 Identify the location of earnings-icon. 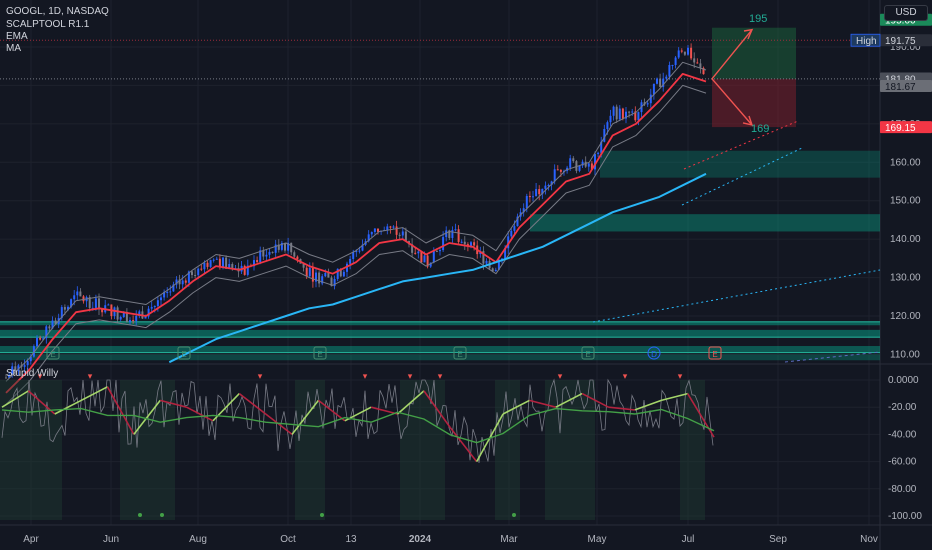
(460, 353).